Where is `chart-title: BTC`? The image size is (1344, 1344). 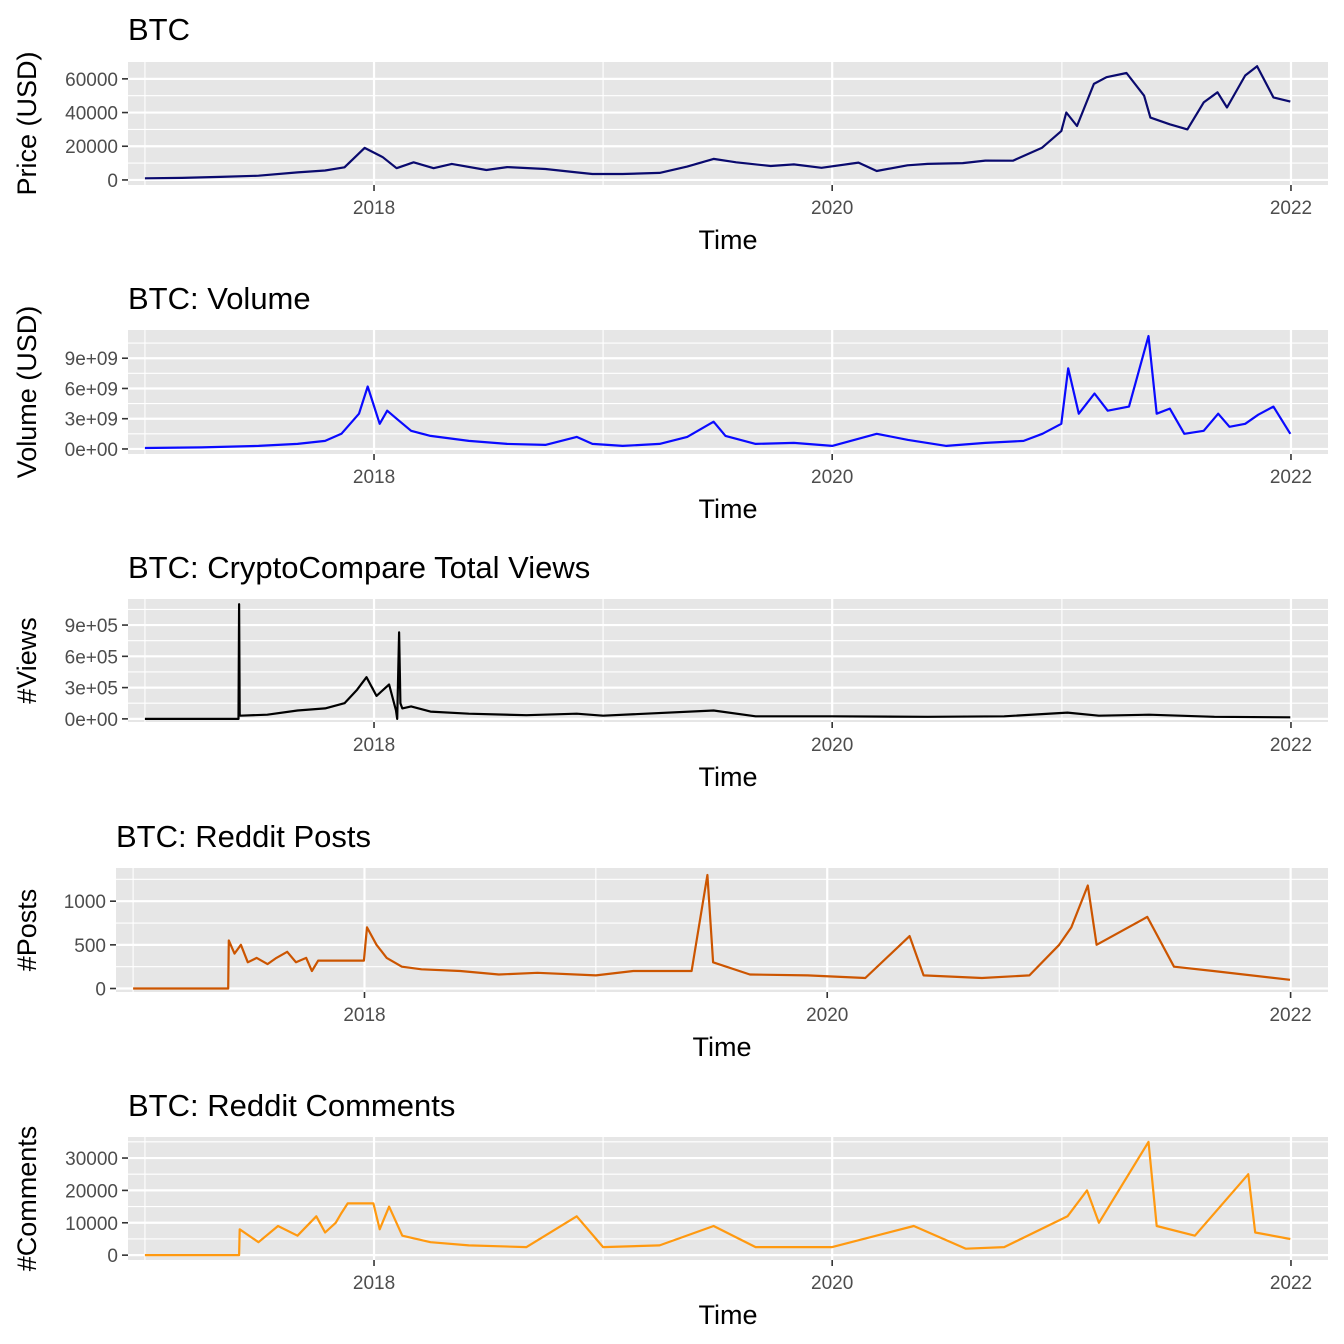 chart-title: BTC is located at coordinates (159, 29).